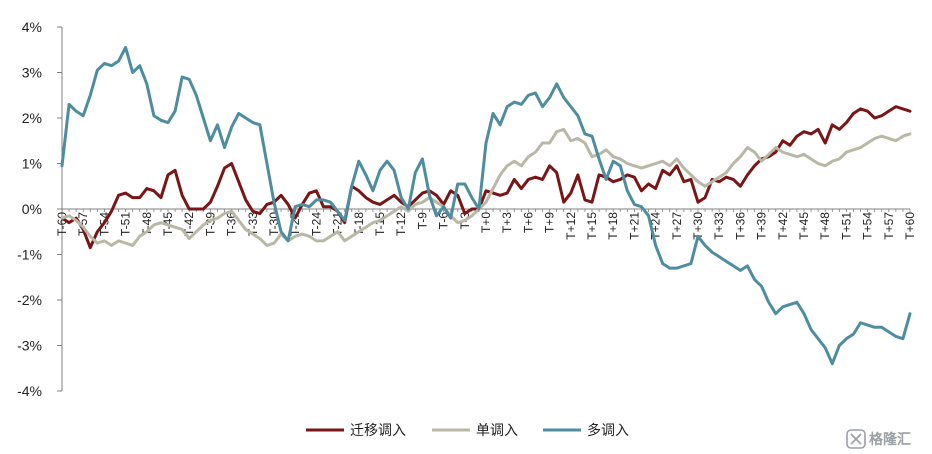  What do you see at coordinates (698, 226) in the screenshot?
I see `x-tick-label: T+30` at bounding box center [698, 226].